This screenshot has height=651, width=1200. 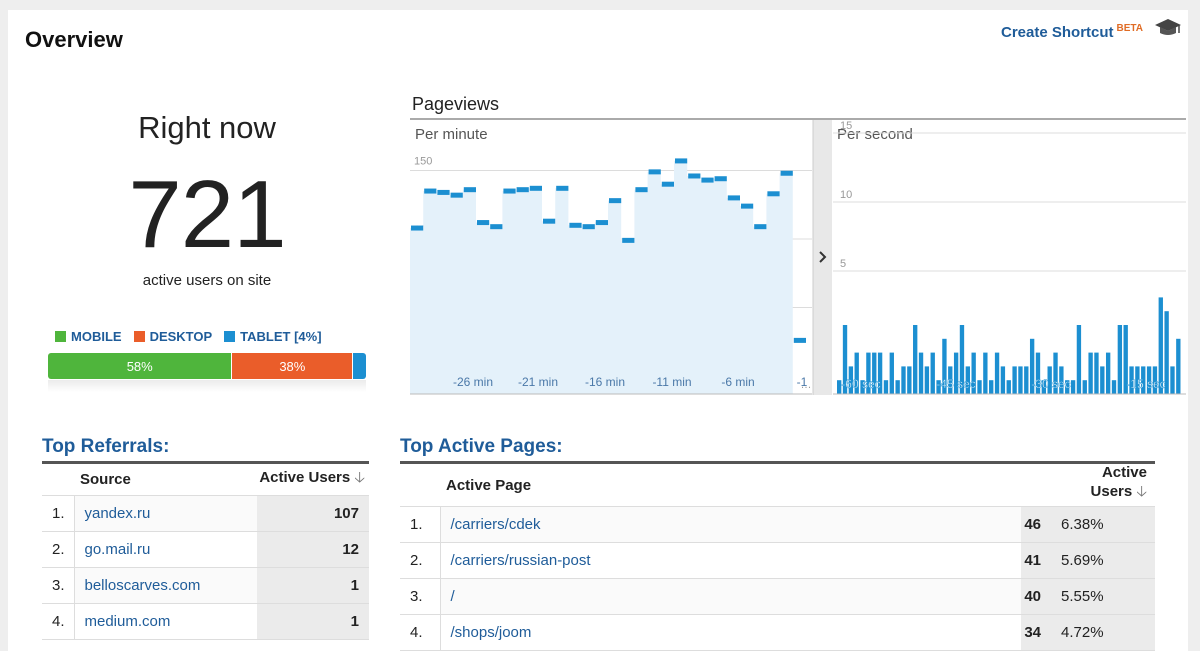 What do you see at coordinates (207, 127) in the screenshot?
I see `right-now-label: Right now` at bounding box center [207, 127].